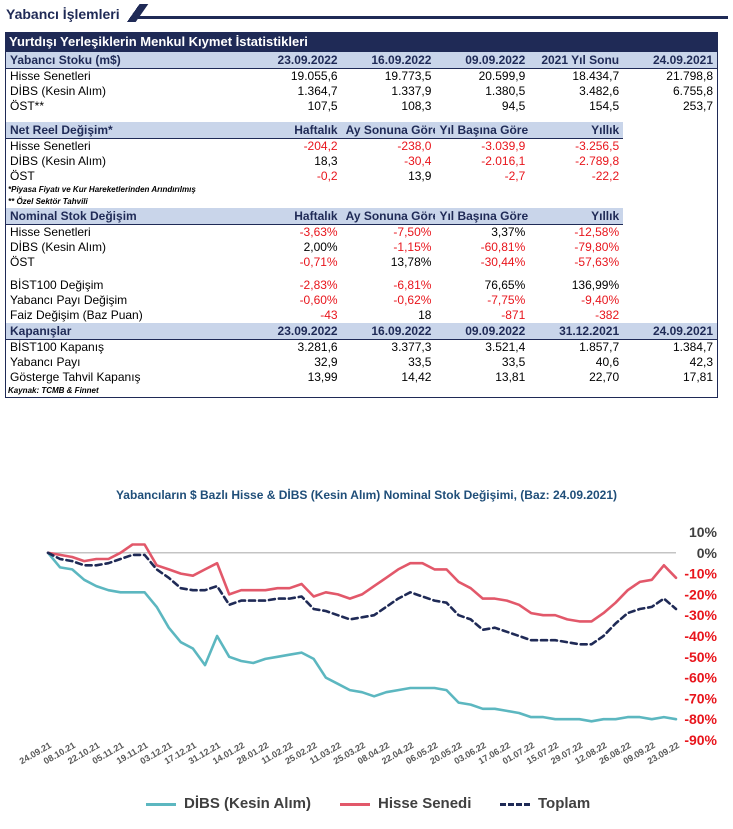 The image size is (733, 829). Describe the element at coordinates (597, 232) in the screenshot. I see `table-cell: -12,58%` at that location.